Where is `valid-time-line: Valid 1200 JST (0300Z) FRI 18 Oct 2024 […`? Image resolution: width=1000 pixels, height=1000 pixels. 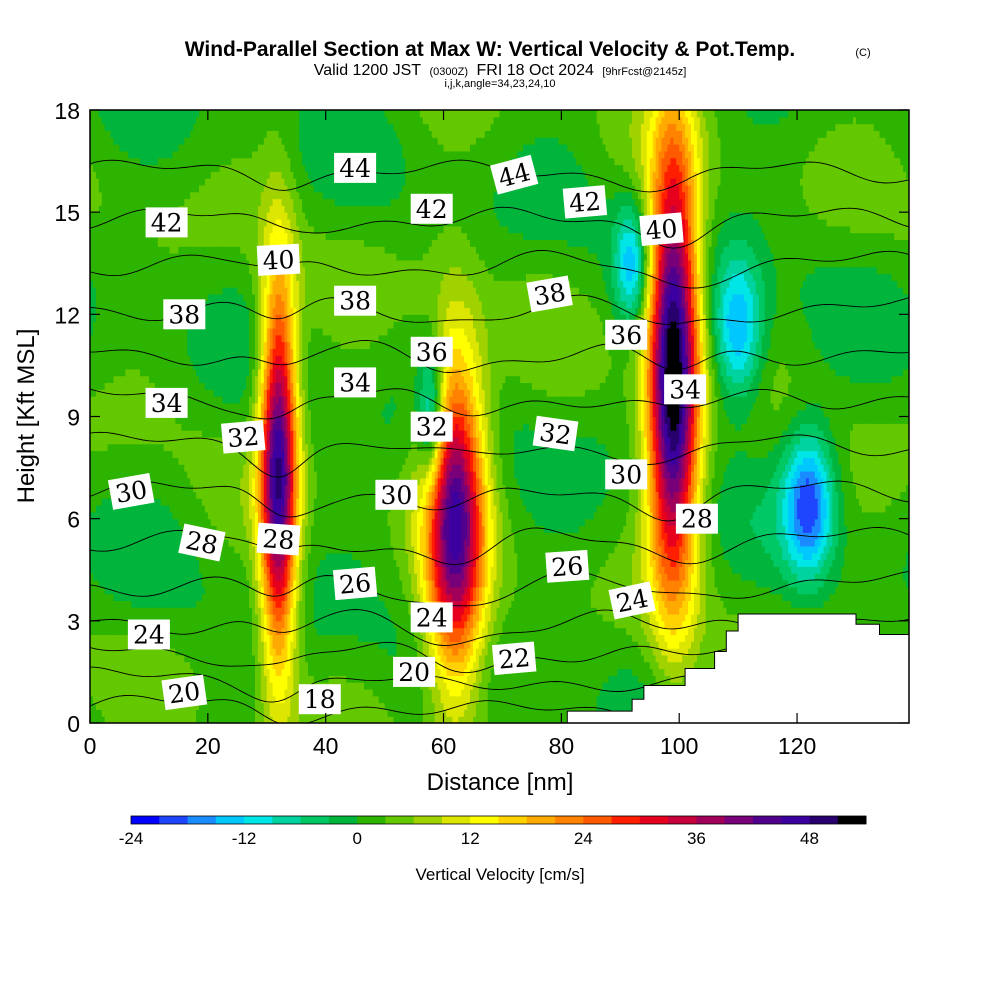 valid-time-line: Valid 1200 JST (0300Z) FRI 18 Oct 2024 [… is located at coordinates (500, 70).